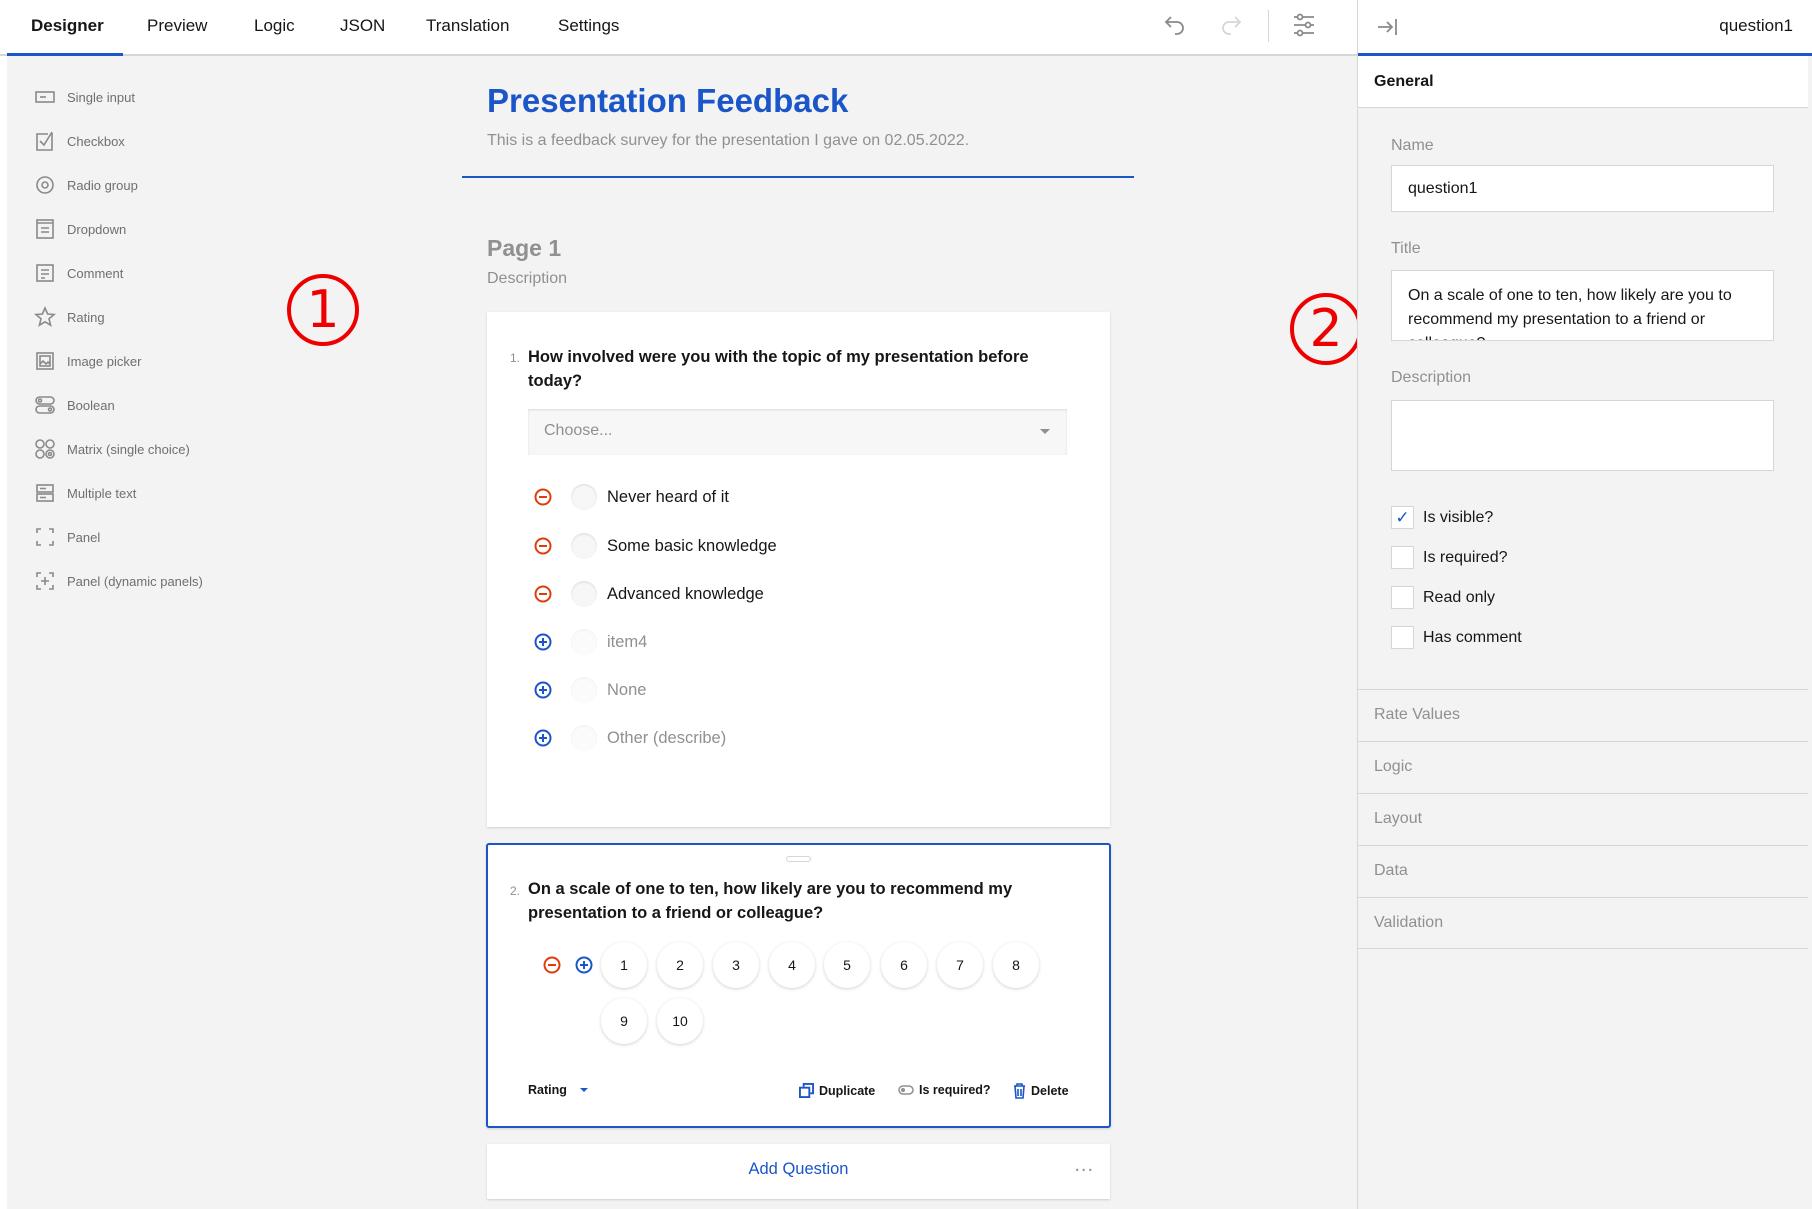 This screenshot has width=1812, height=1209. Describe the element at coordinates (85, 493) in the screenshot. I see `toolbox-item-multiple-text: Multiple text` at that location.